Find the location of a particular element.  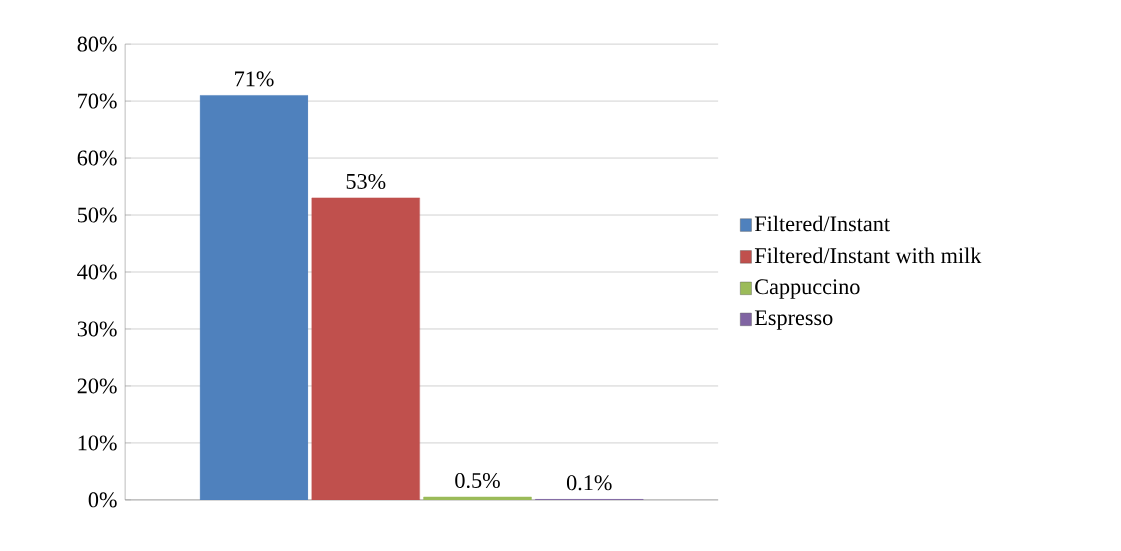

legend-label: Cappuccino is located at coordinates (807, 289).